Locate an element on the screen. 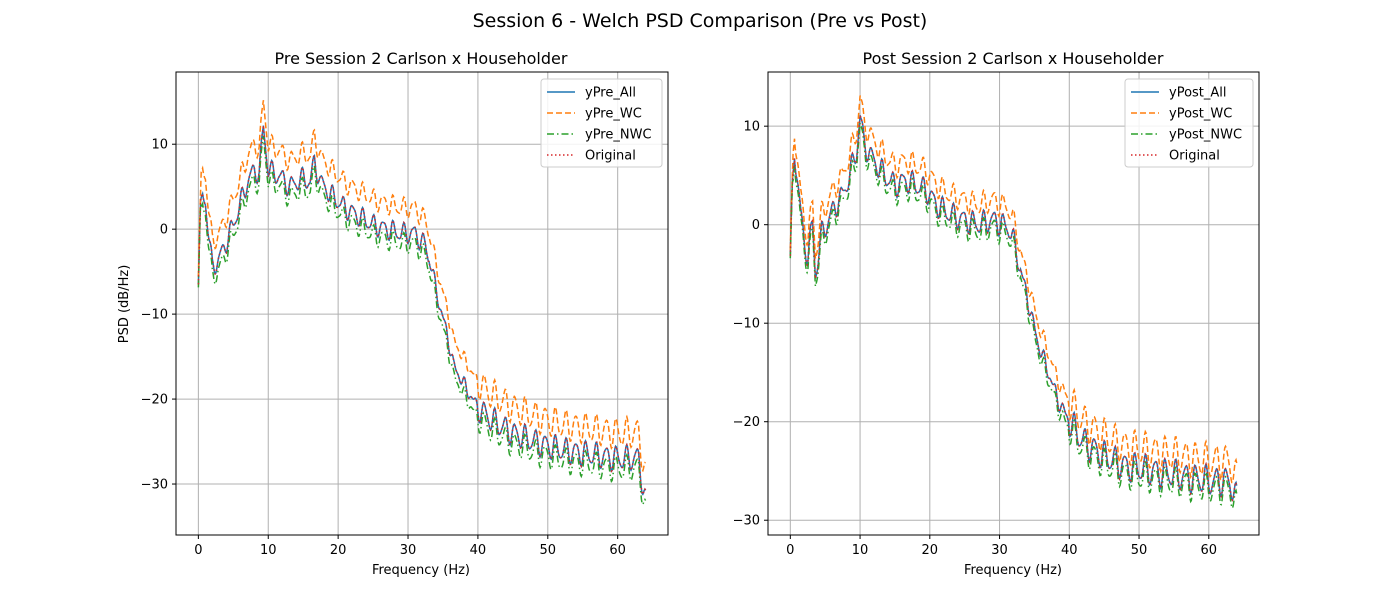 This screenshot has width=1400, height=604. subplot-title-pre: Pre Session 2 Carlson x Householder is located at coordinates (421, 58).